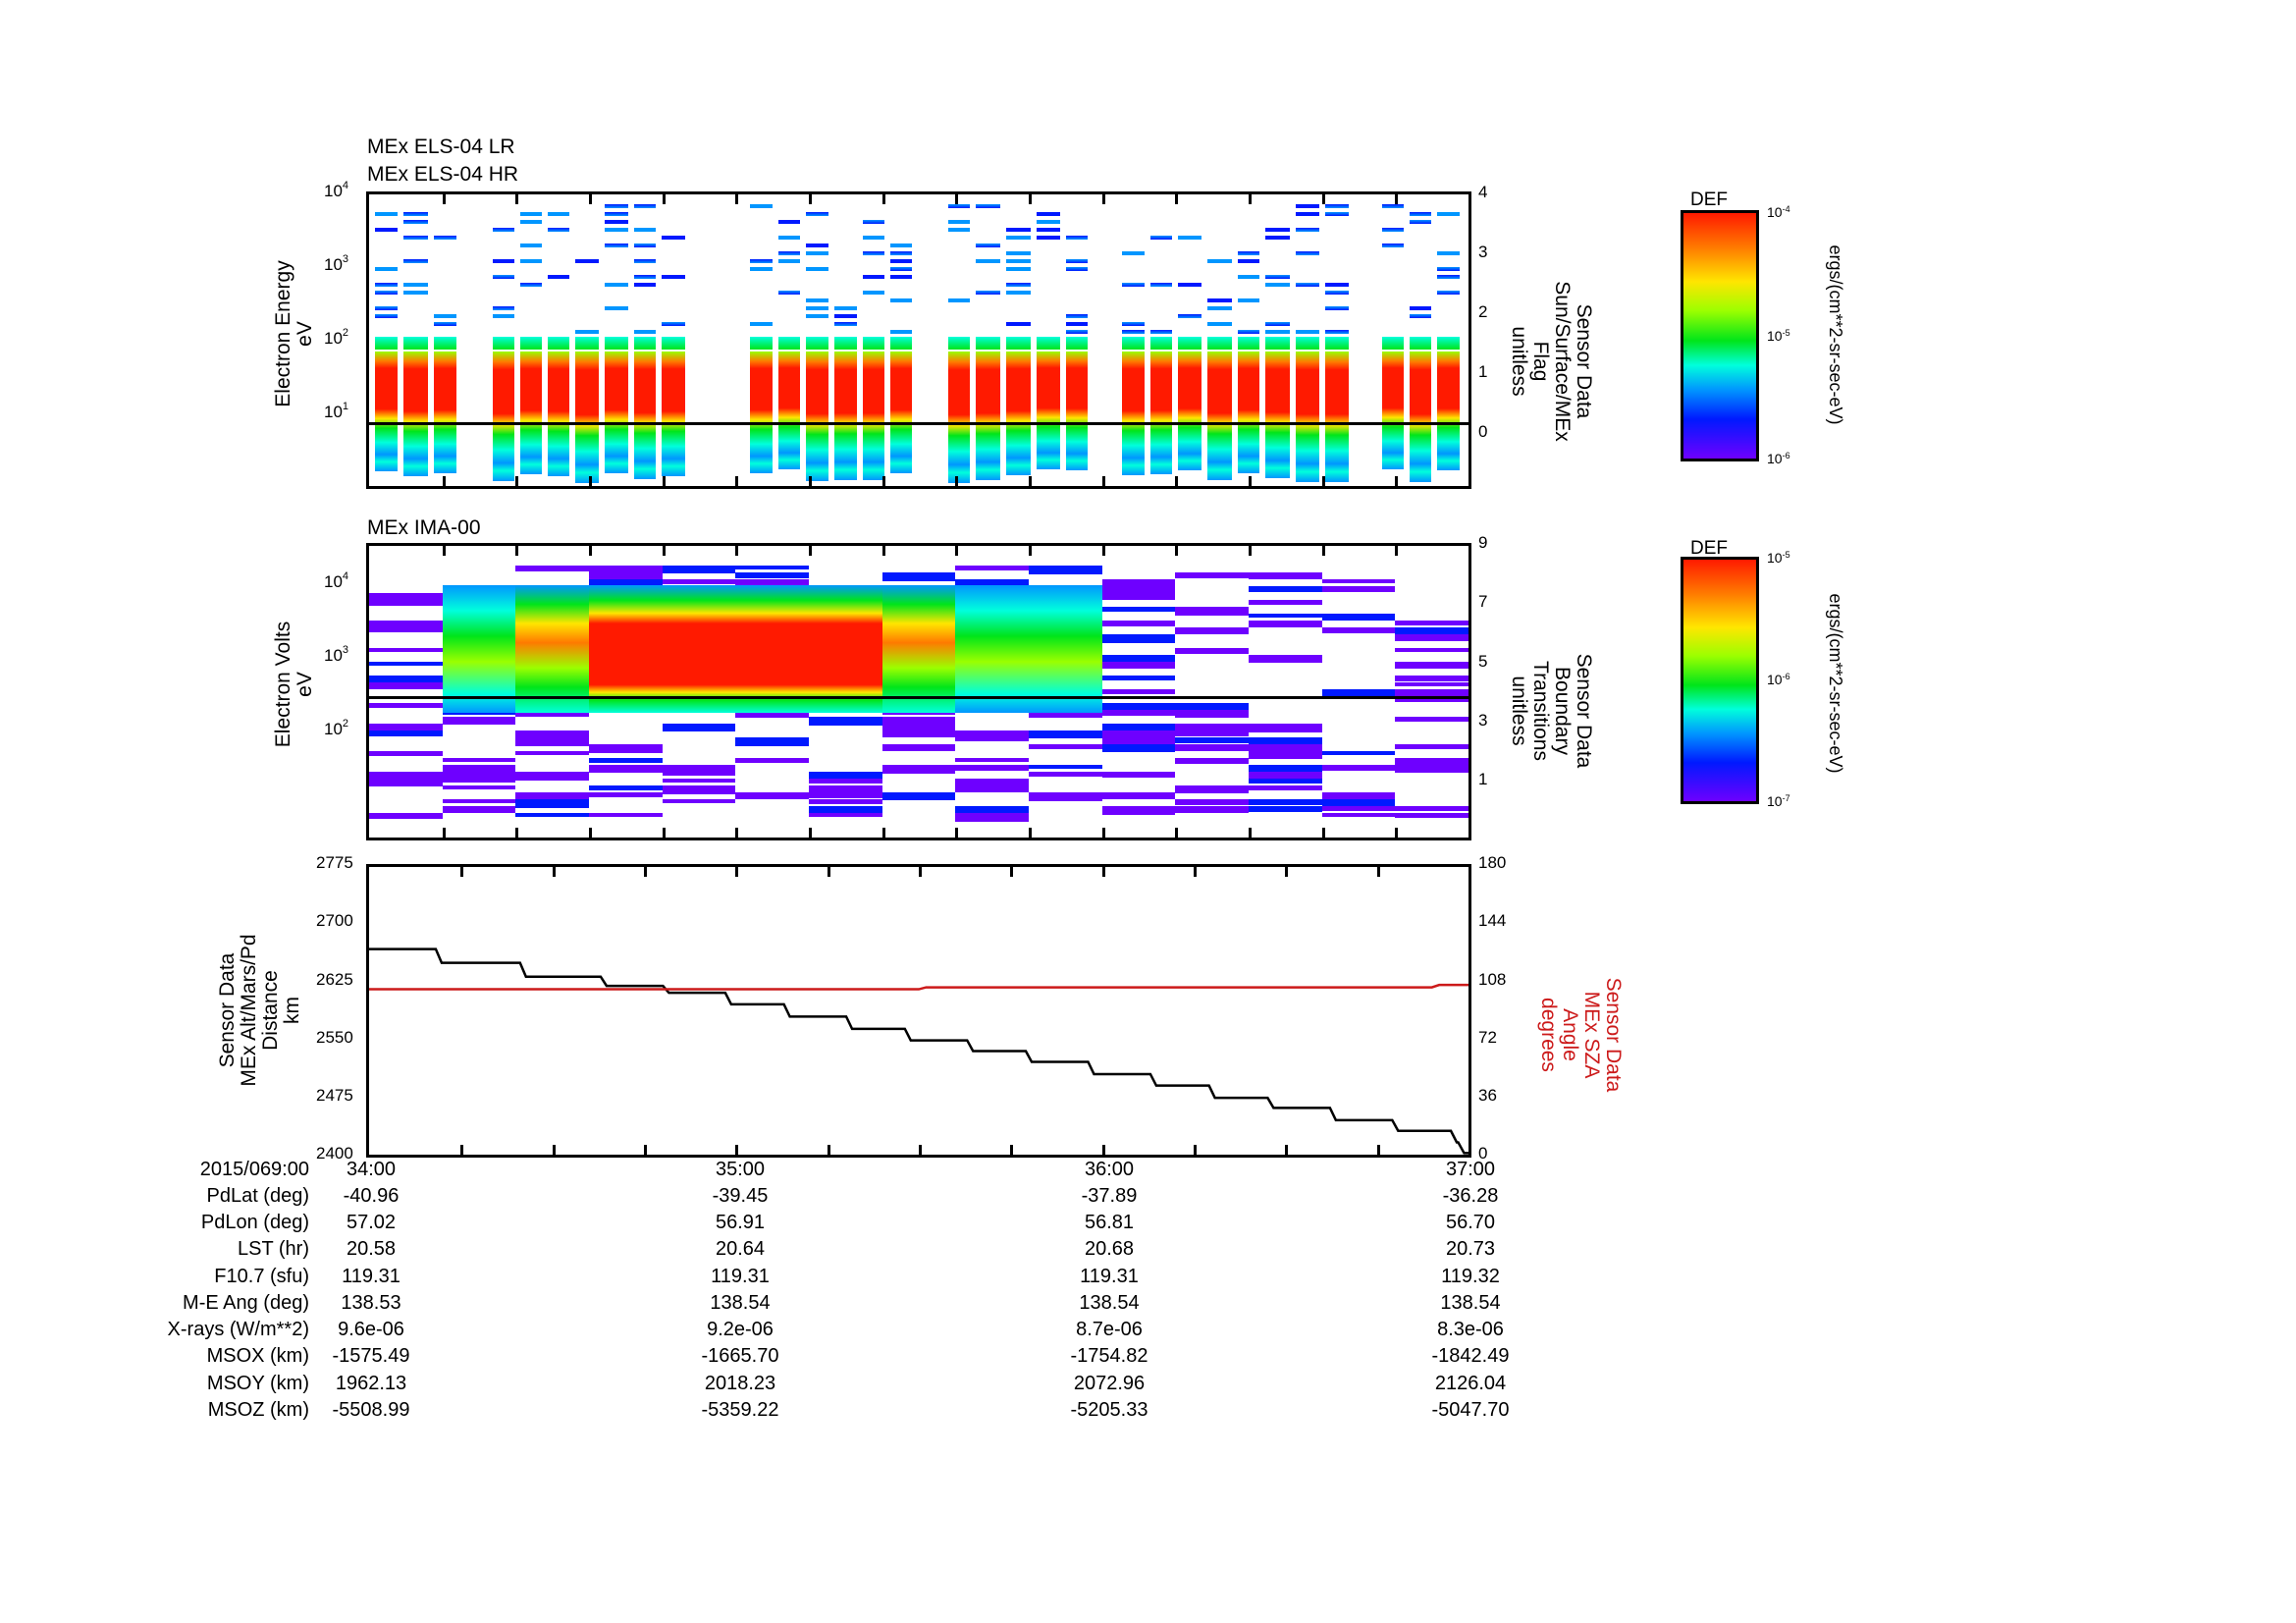 The height and width of the screenshot is (1623, 2296). Describe the element at coordinates (1581, 1035) in the screenshot. I see `p3-y2label: Sensor Data MEx SZA Angle degrees` at that location.